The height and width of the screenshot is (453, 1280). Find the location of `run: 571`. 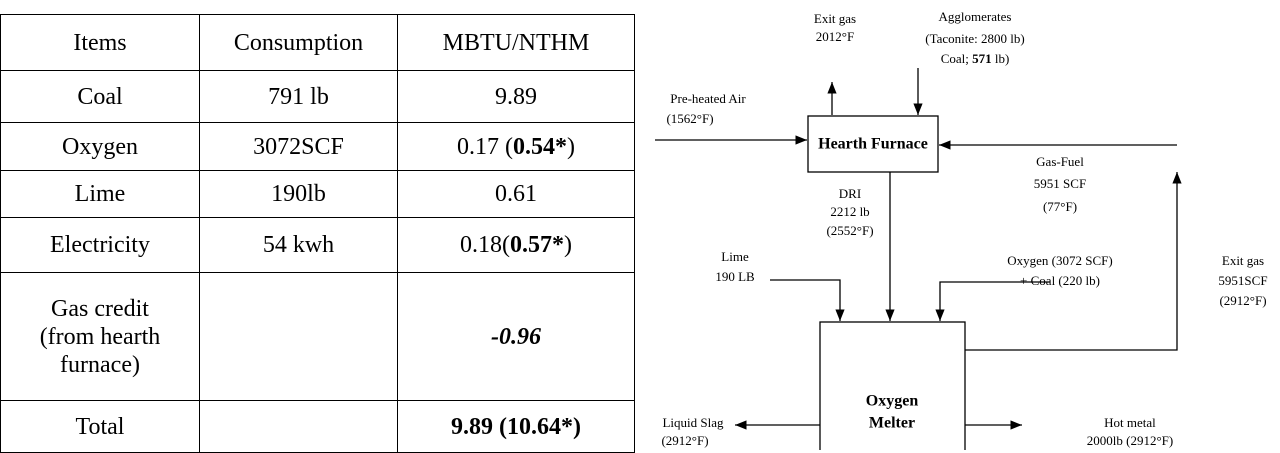

run: 571 is located at coordinates (982, 58).